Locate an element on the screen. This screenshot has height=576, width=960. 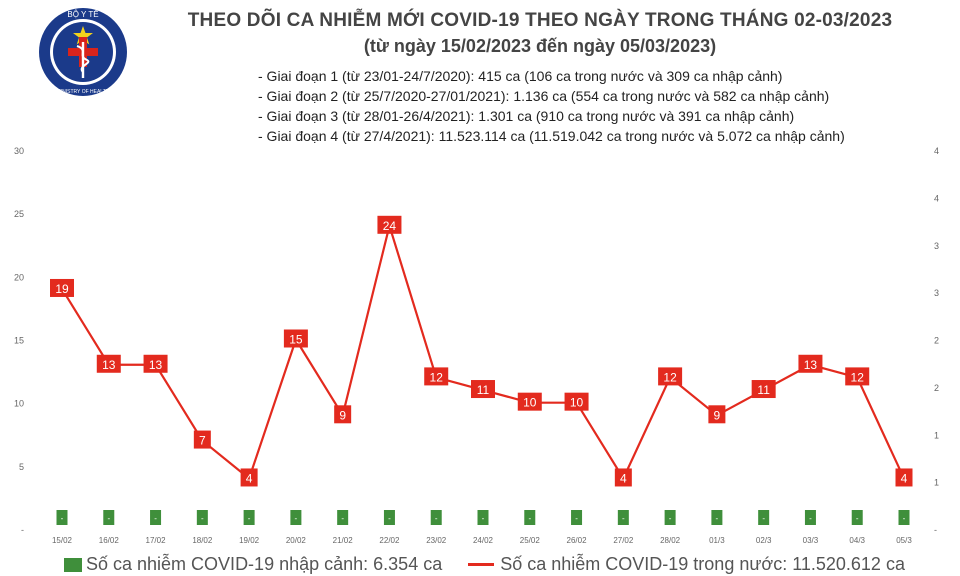
star-icon is located at coordinates (83, 35).